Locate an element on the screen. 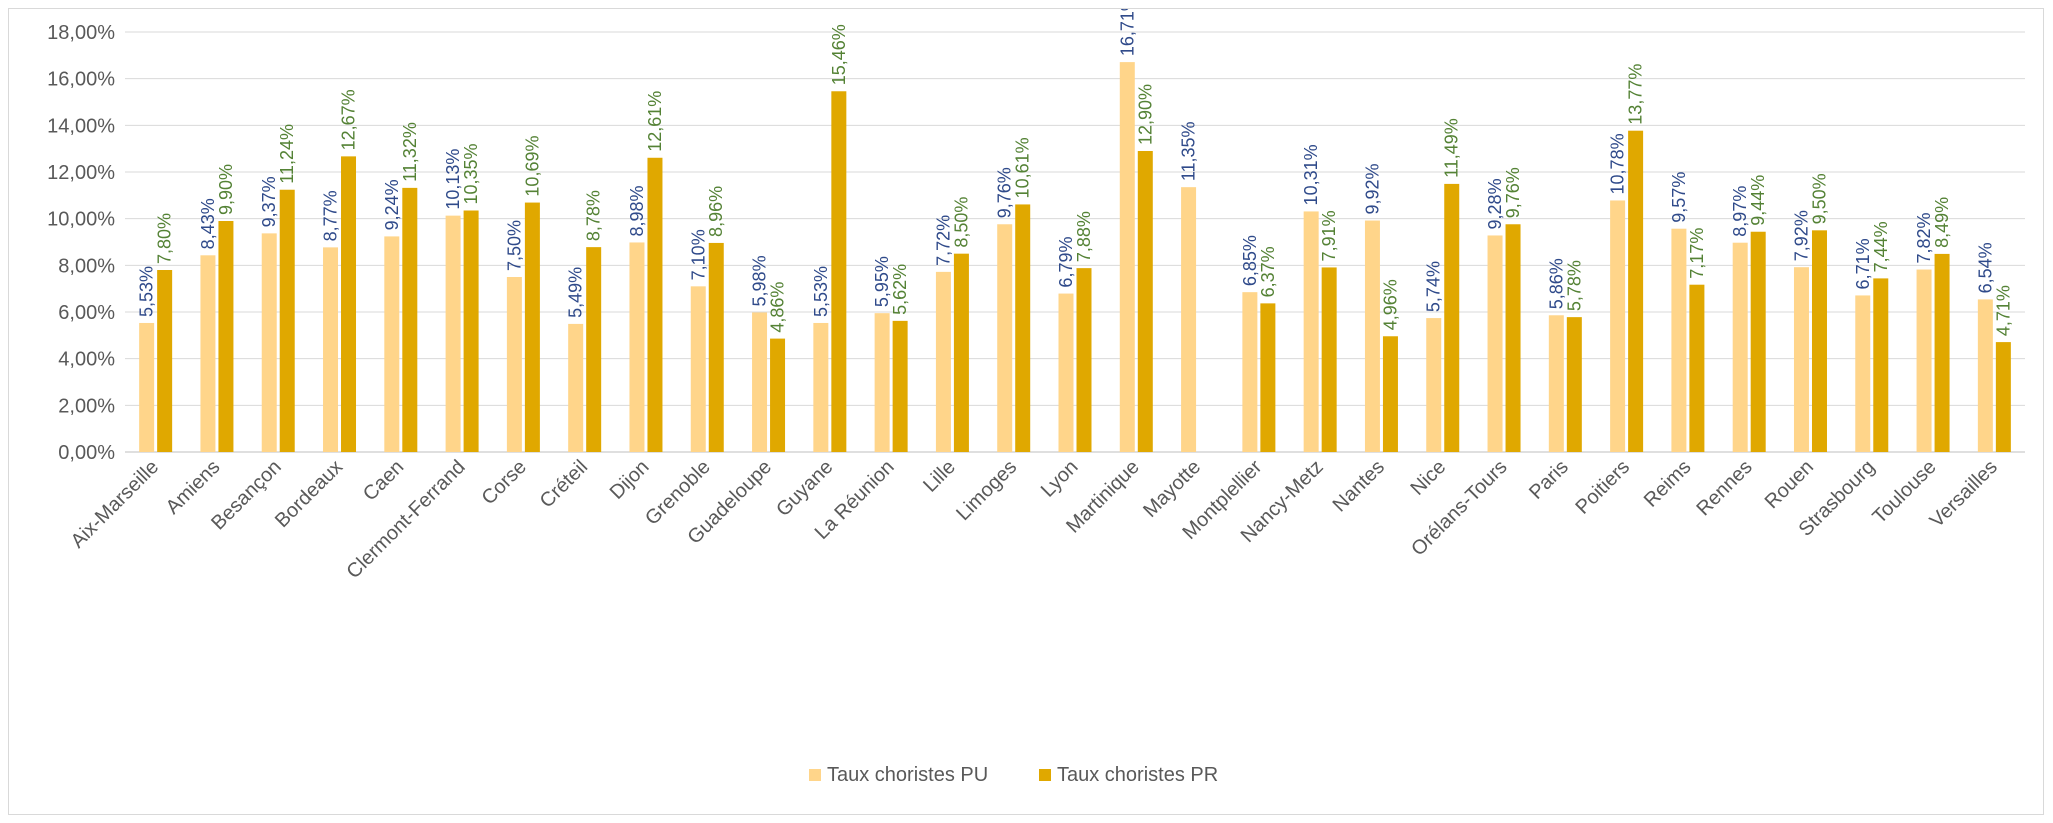  x-category-label: Corse is located at coordinates (504, 482).